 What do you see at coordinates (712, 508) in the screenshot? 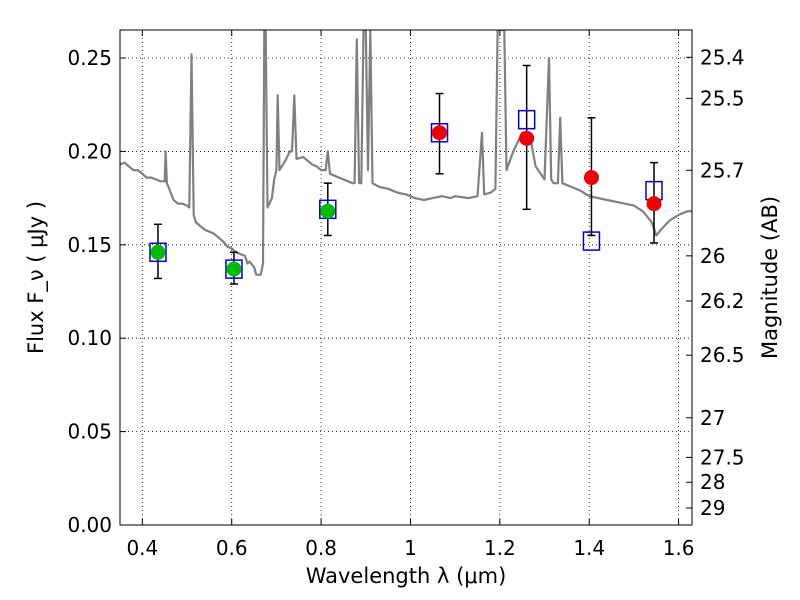
I see `y2-tick-label: 29` at bounding box center [712, 508].